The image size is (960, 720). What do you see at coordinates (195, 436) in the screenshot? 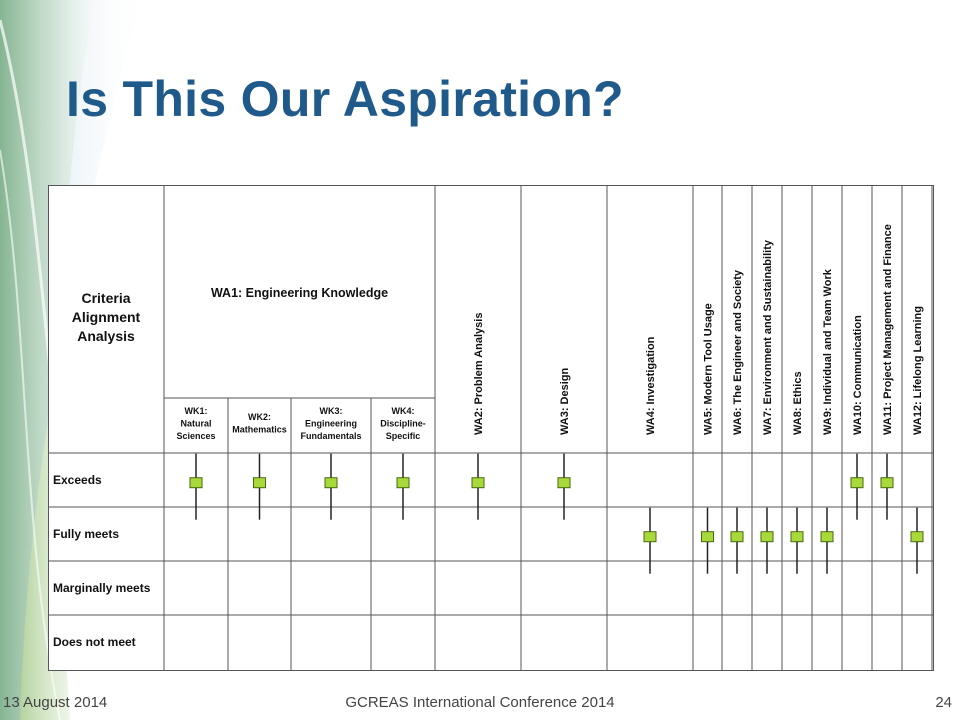
I see `sub-column-header: Sciences` at bounding box center [195, 436].